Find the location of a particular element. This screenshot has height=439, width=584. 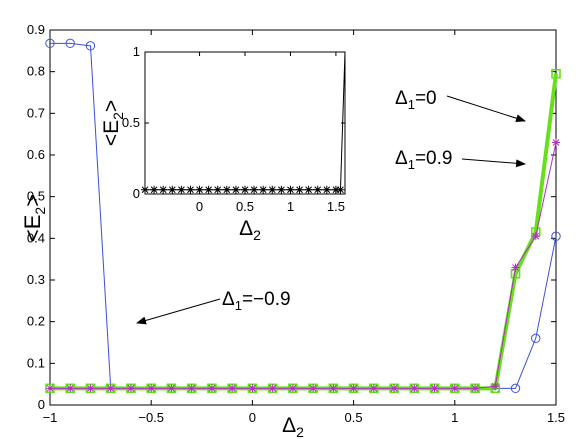

inset-ticks: 0 0.5 1 1.5 0 0.5 1 is located at coordinates (233, 129).